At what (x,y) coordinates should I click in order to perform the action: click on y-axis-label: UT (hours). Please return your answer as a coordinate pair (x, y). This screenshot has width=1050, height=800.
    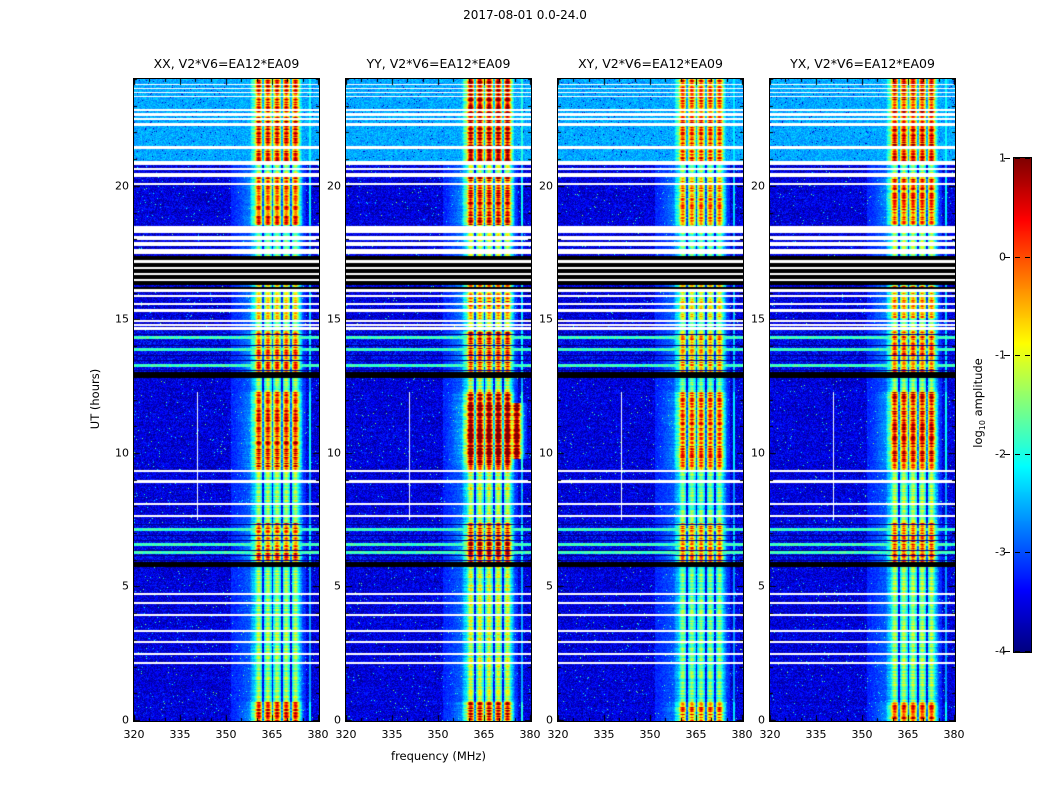
    Looking at the image, I should click on (95, 399).